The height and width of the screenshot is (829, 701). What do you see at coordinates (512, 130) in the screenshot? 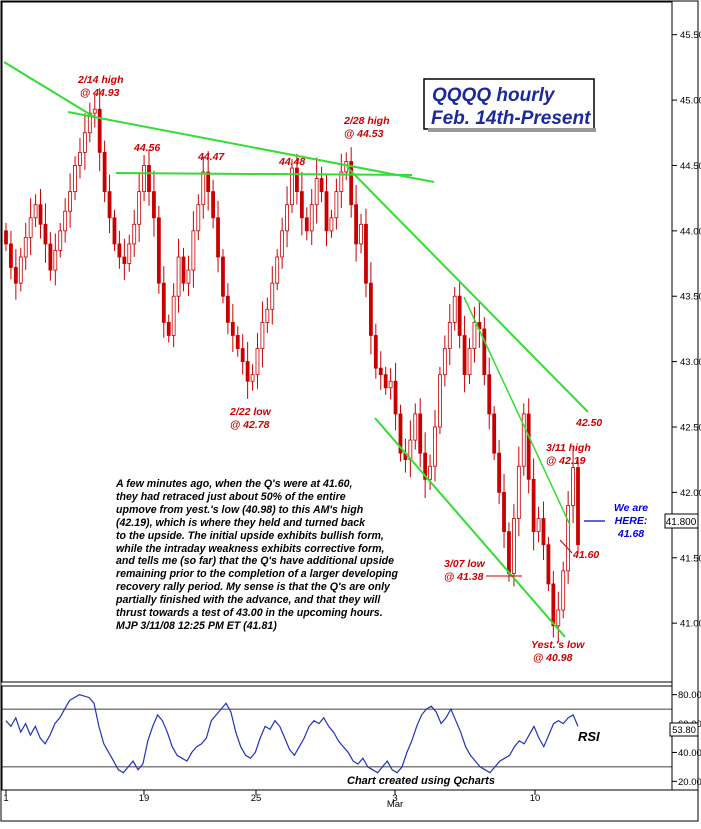
I see `title-box-shadow` at bounding box center [512, 130].